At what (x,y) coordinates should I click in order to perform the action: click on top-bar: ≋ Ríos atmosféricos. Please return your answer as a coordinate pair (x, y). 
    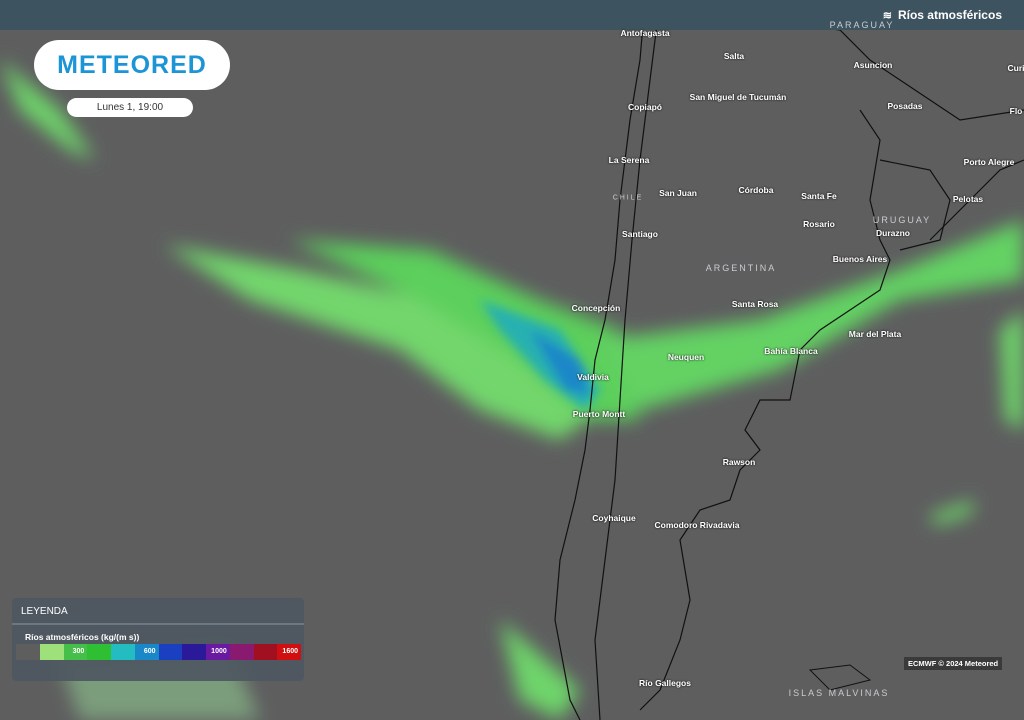
    Looking at the image, I should click on (512, 15).